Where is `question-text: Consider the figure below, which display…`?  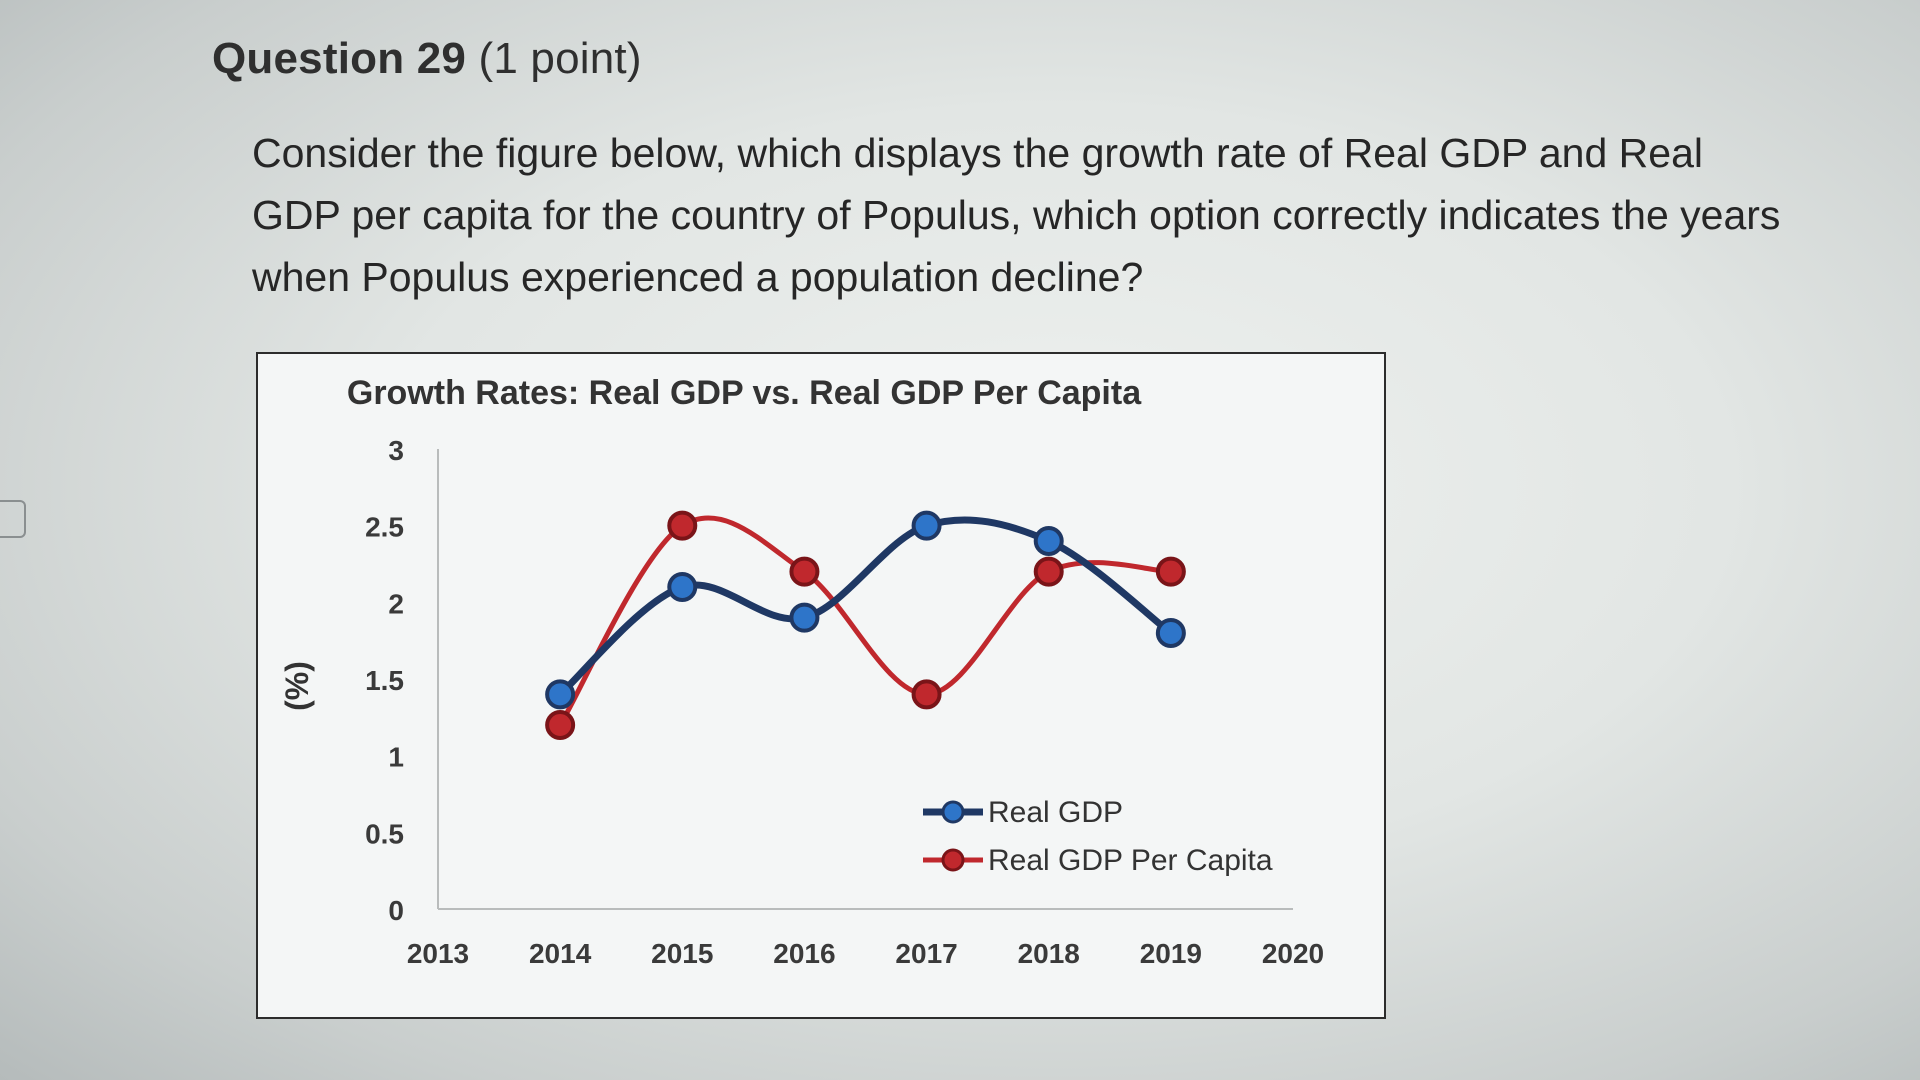 question-text: Consider the figure below, which display… is located at coordinates (1016, 215).